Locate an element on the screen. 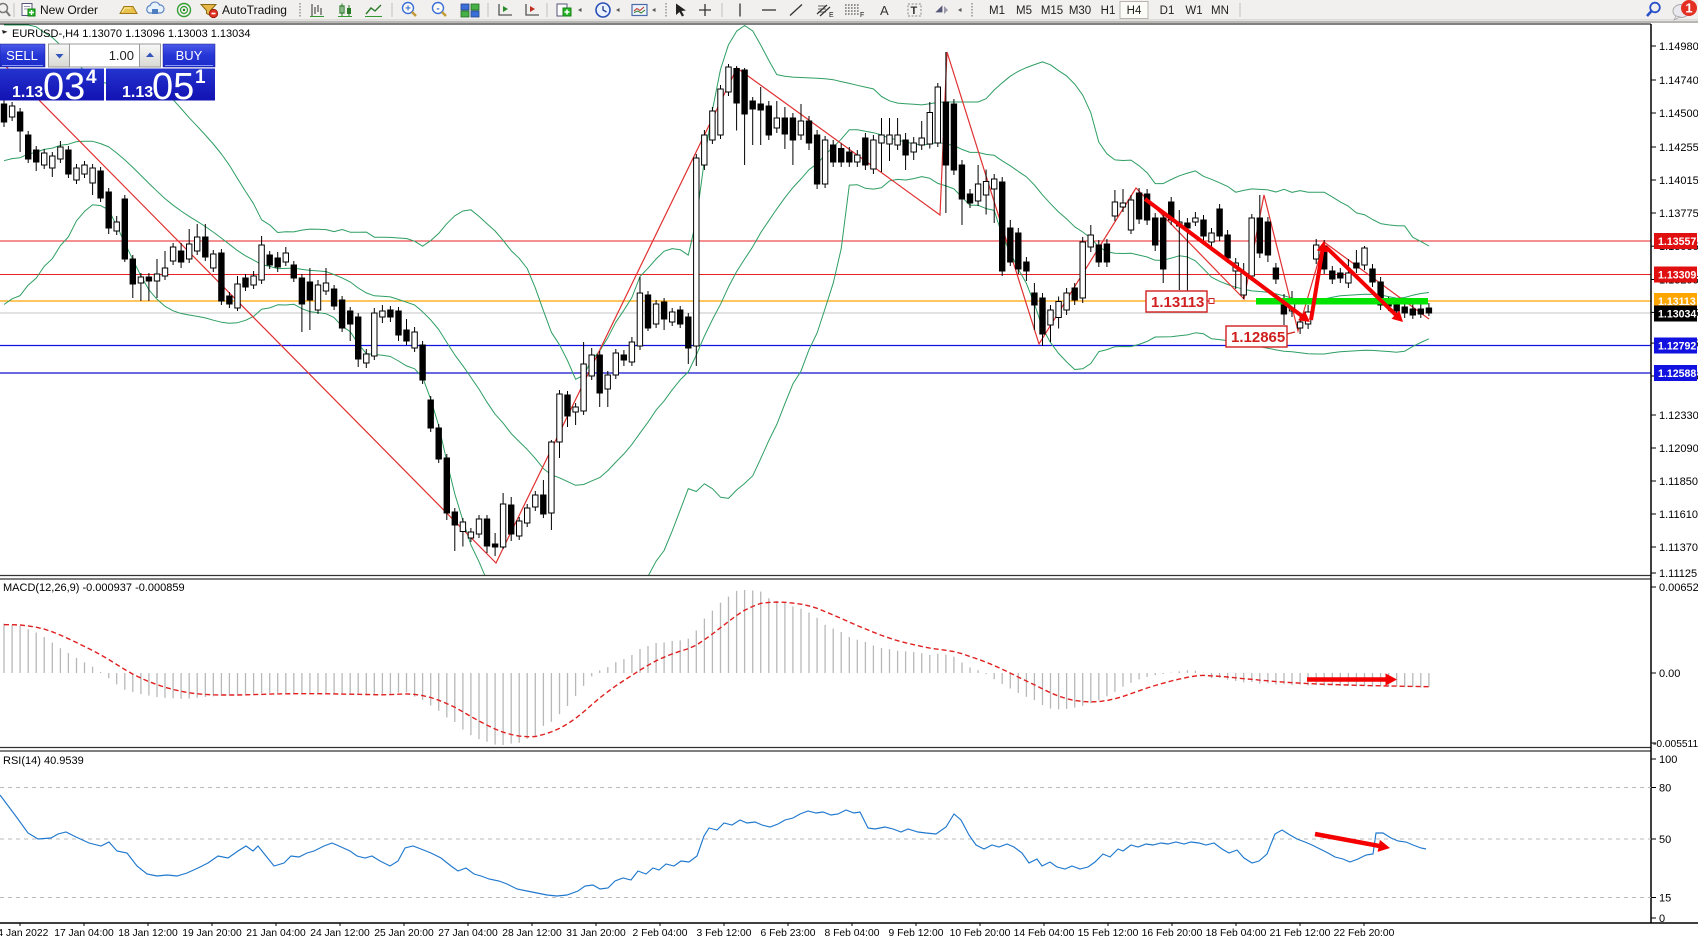 The image size is (1698, 946). svg-text: 18 Jan 12:00 is located at coordinates (148, 933).